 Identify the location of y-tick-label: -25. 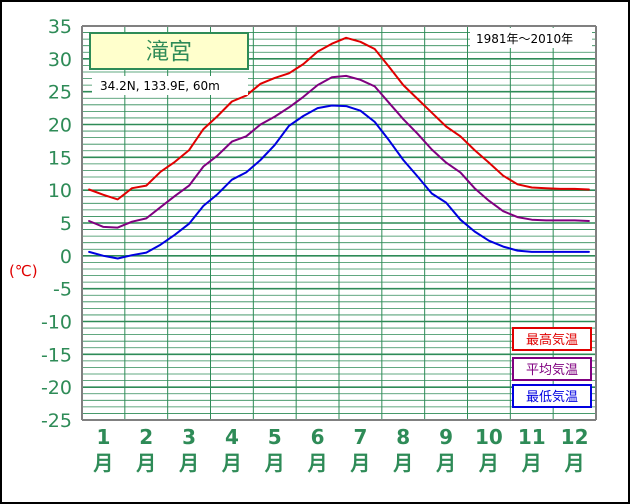
(56, 421).